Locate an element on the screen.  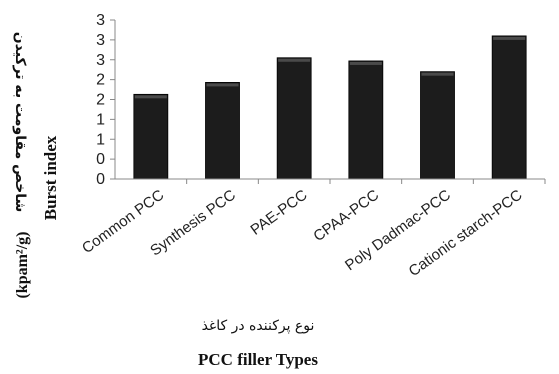
x-axis-title-fa: نوع پرکننده در کاغذ is located at coordinates (258, 326).